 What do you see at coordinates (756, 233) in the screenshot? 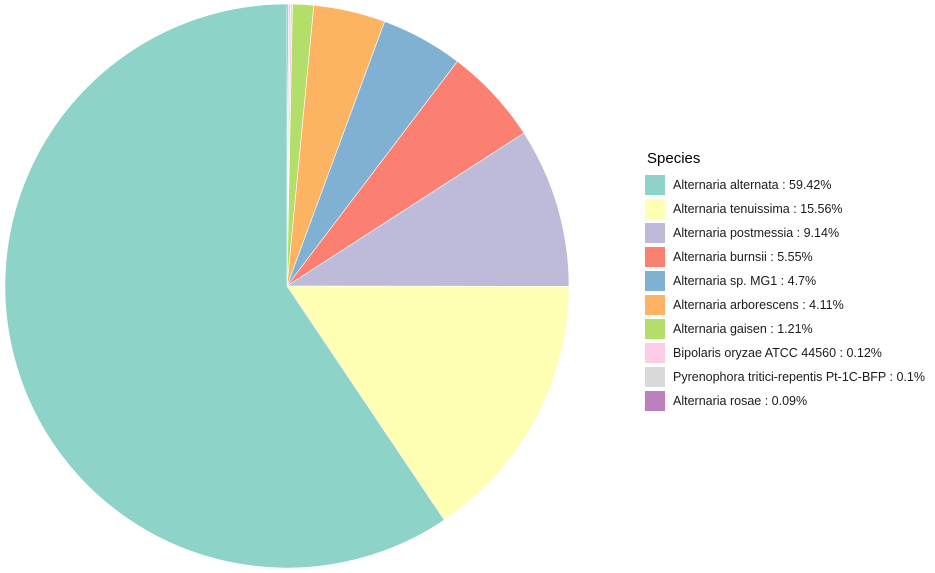
I see `legend-label: Alternaria postmessia : 9.14%` at bounding box center [756, 233].